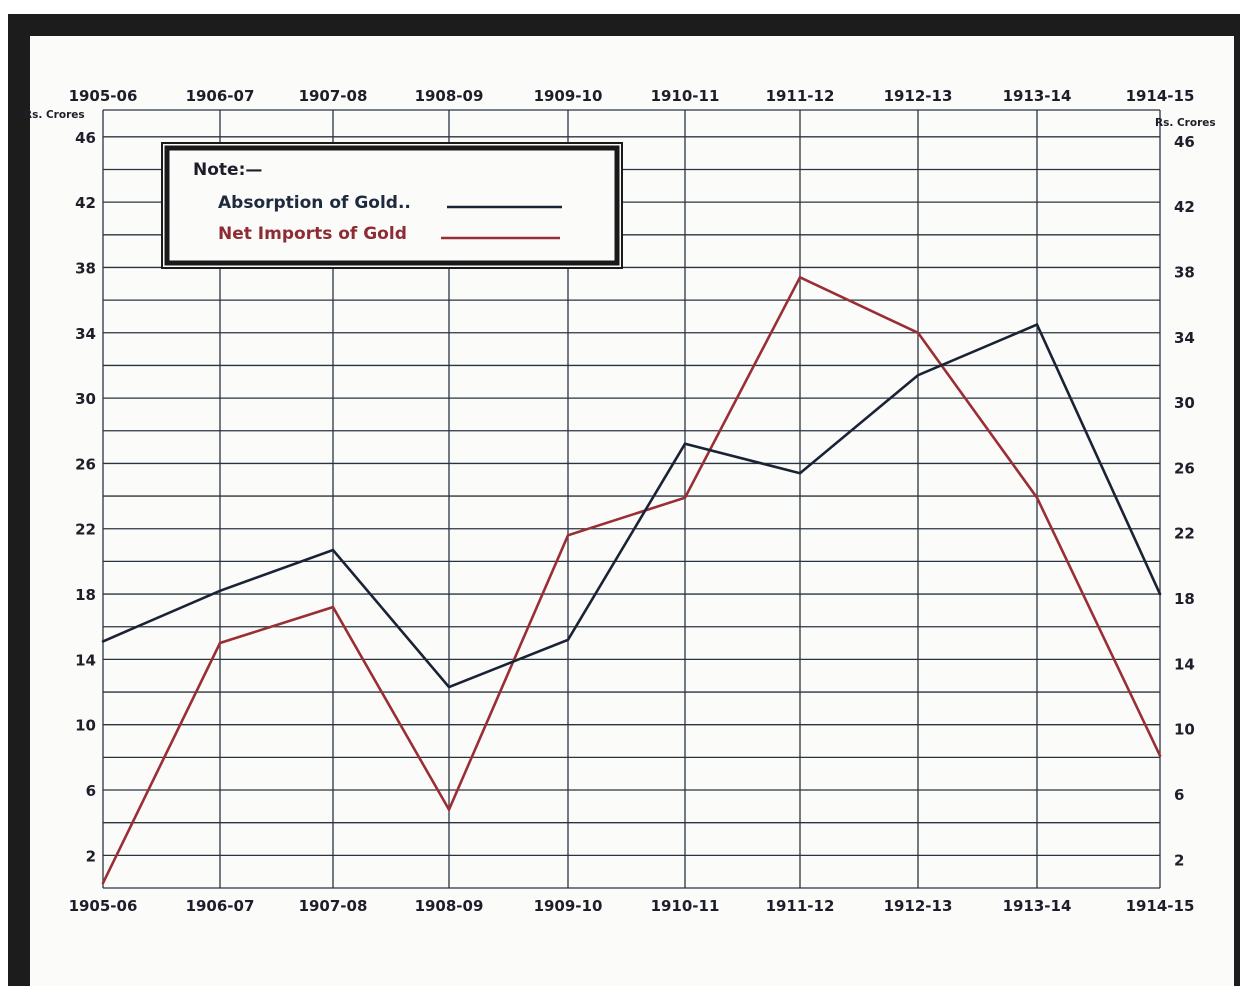  Describe the element at coordinates (1184, 338) in the screenshot. I see `y-tick-label-right: 34` at that location.